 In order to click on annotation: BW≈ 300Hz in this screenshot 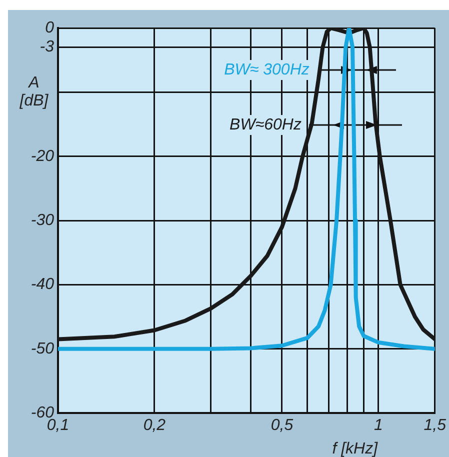, I will do `click(267, 69)`.